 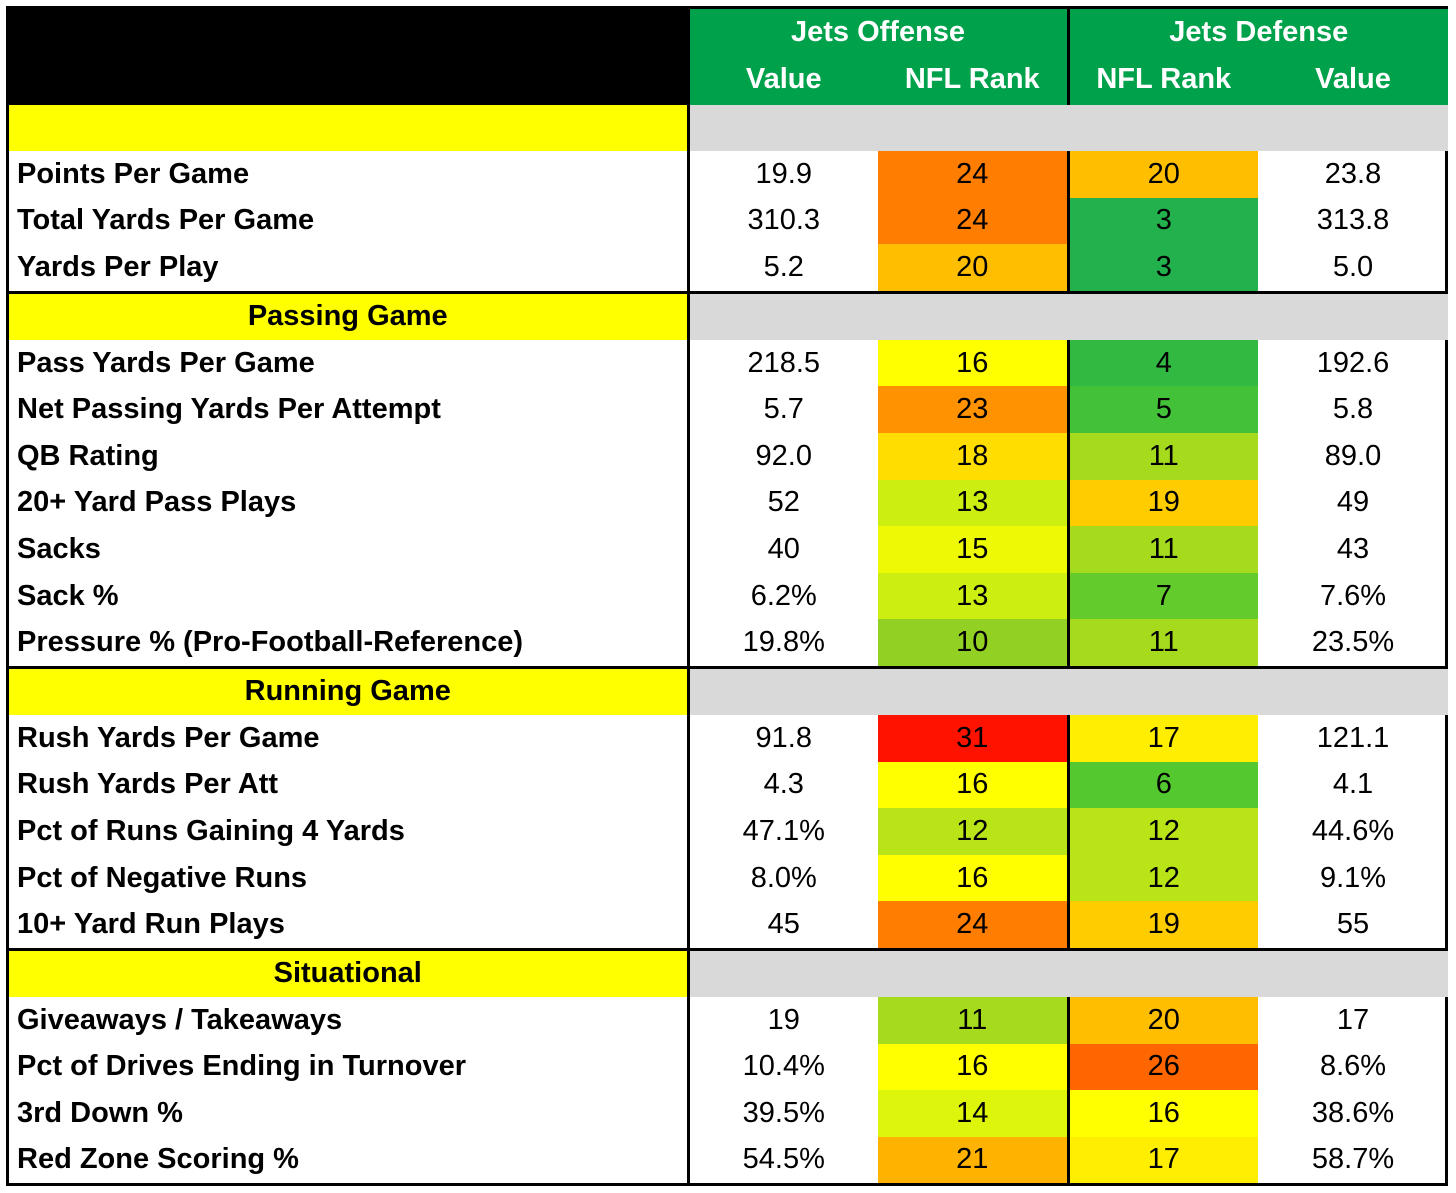 I want to click on defense-rank: 3, so click(x=1162, y=221).